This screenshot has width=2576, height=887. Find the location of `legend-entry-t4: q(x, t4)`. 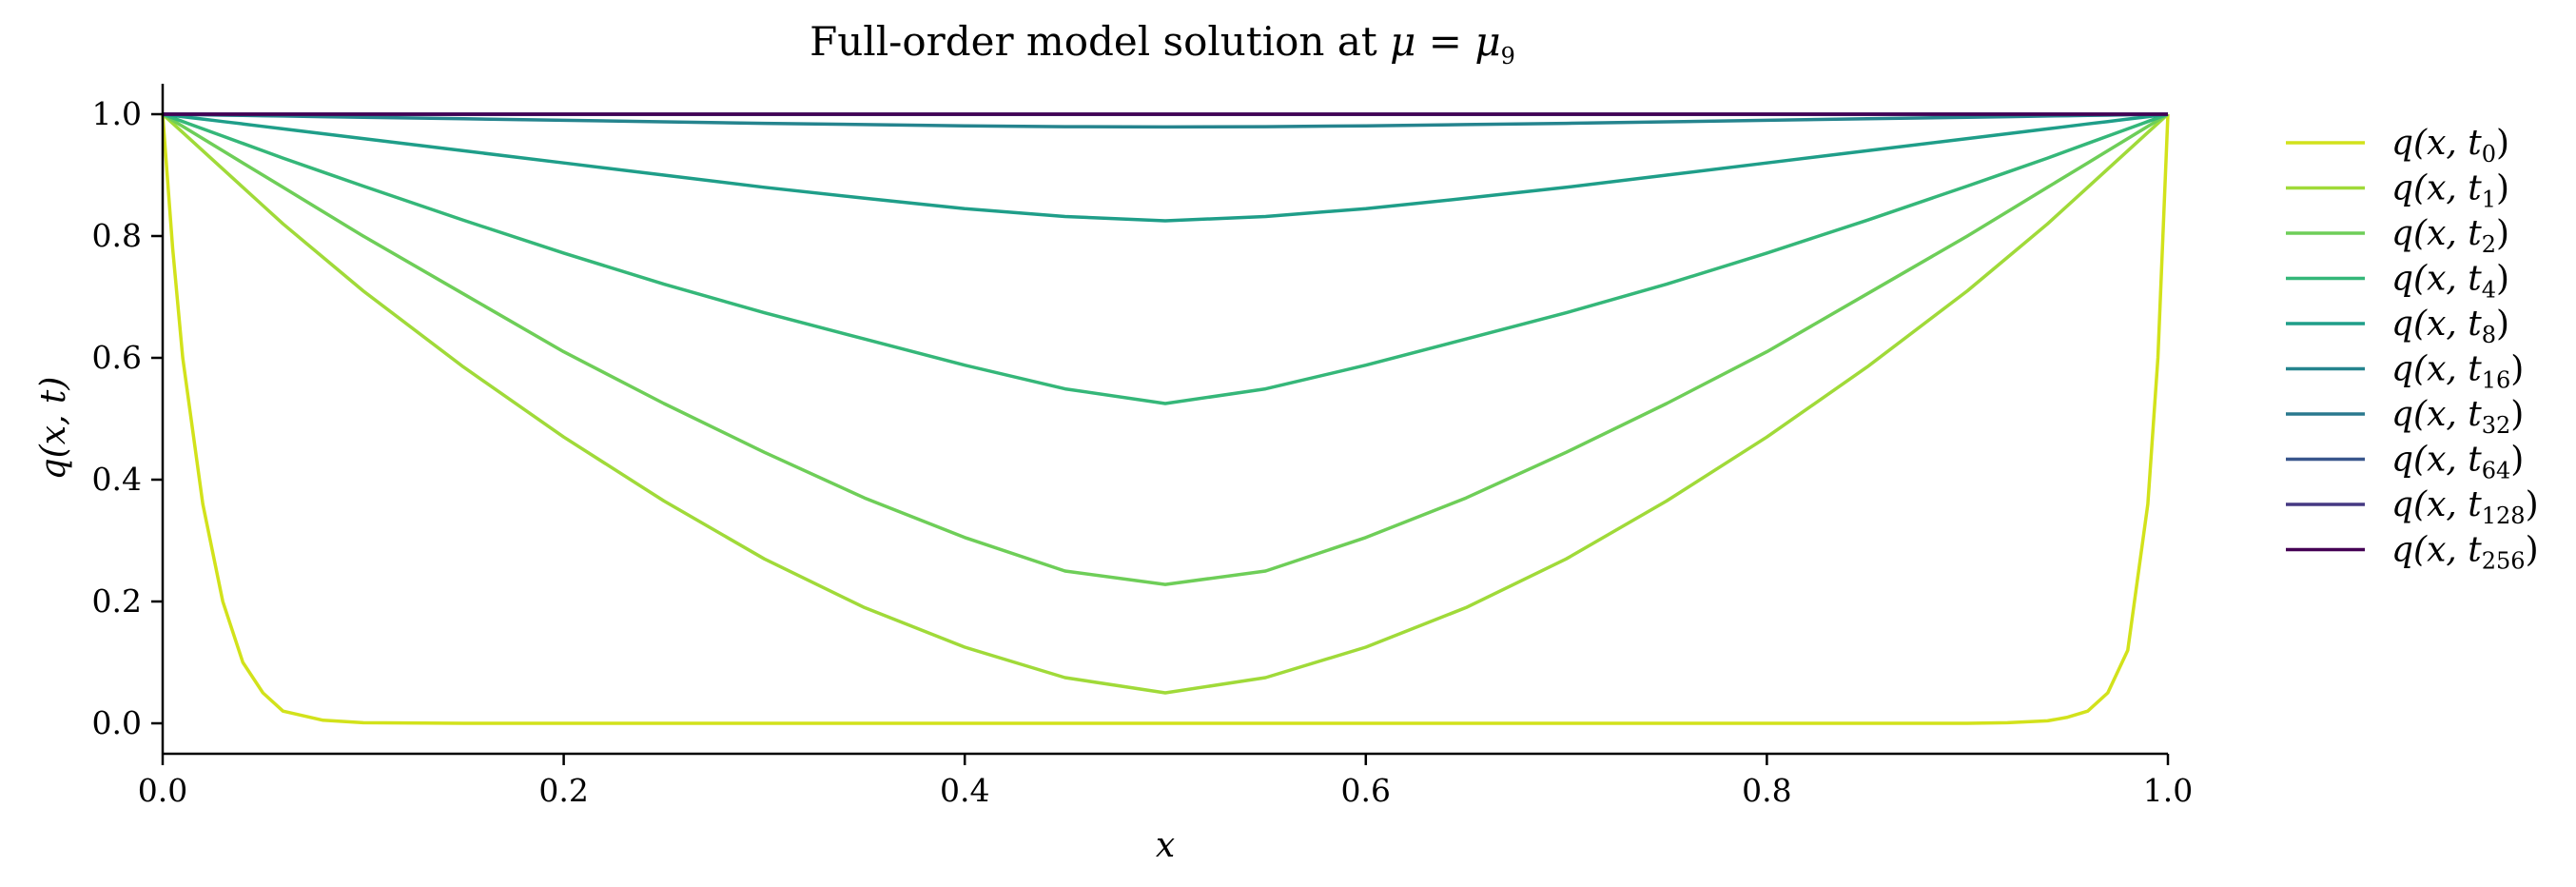

legend-entry-t4: q(x, t4) is located at coordinates (2450, 282).